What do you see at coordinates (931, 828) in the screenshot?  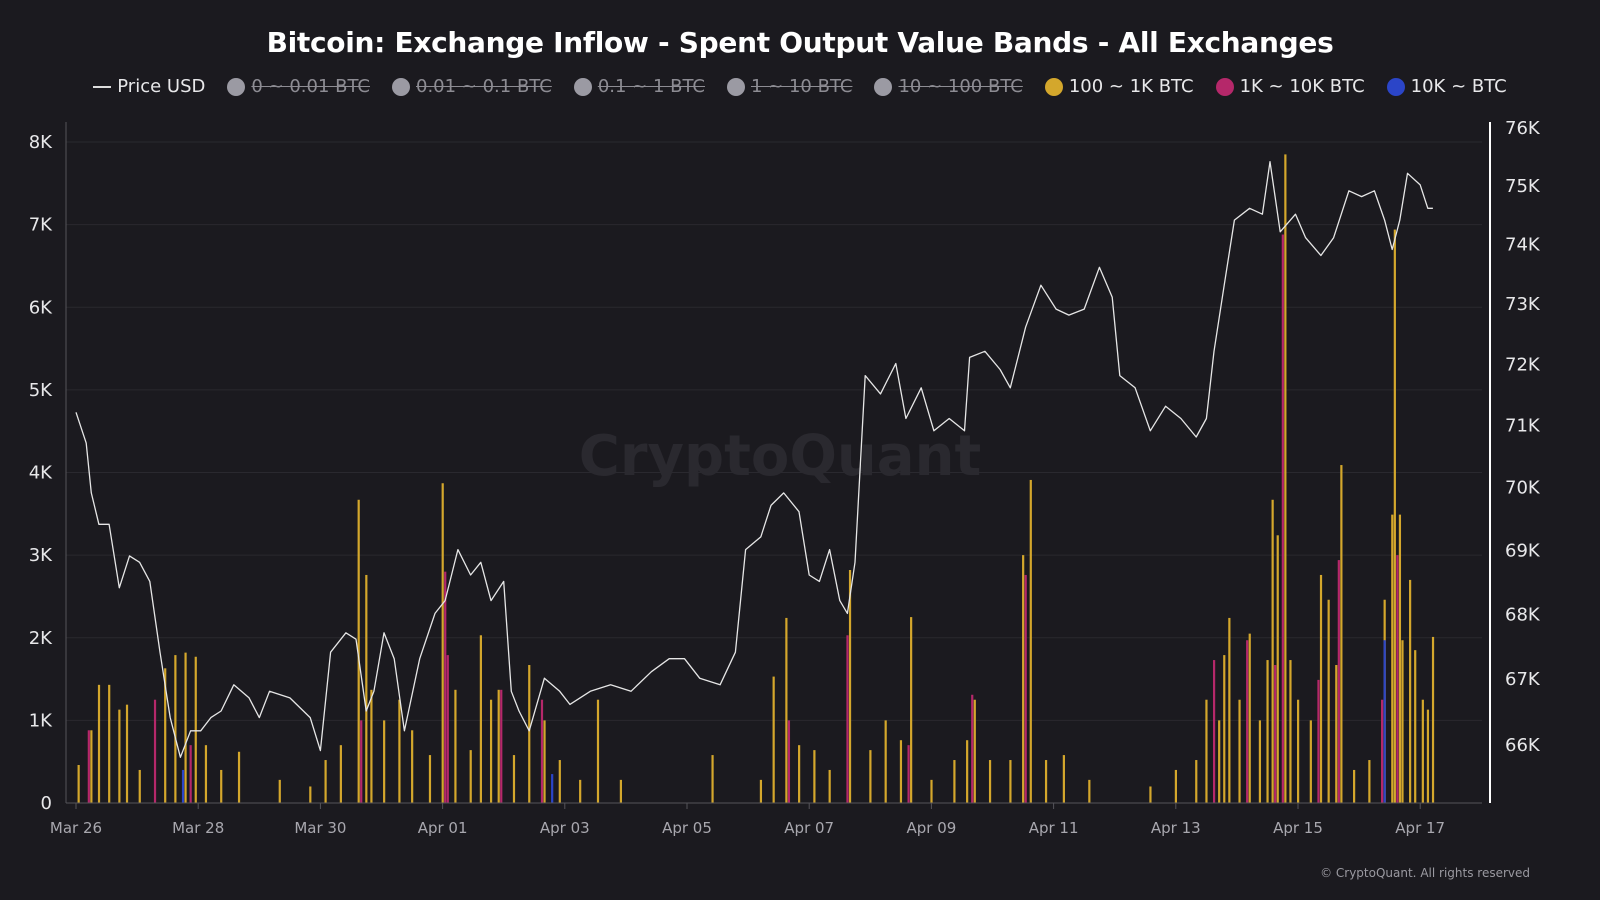 I see `x-tick-label: Apr 09` at bounding box center [931, 828].